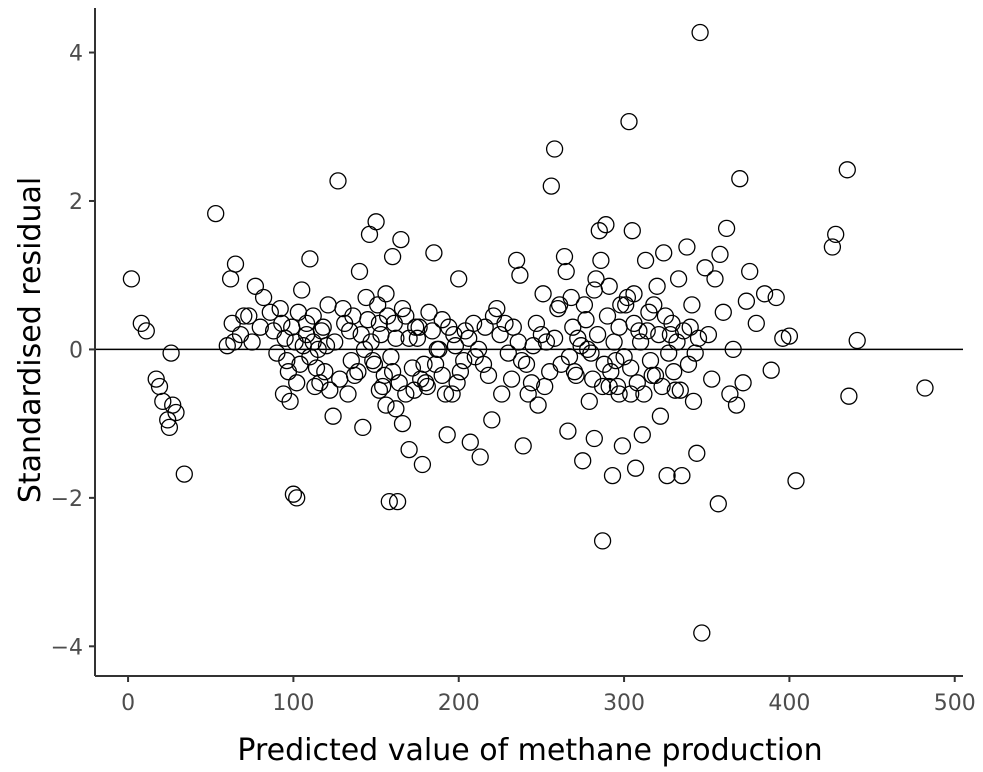  Describe the element at coordinates (76, 202) in the screenshot. I see `y-tick-label: 2` at that location.